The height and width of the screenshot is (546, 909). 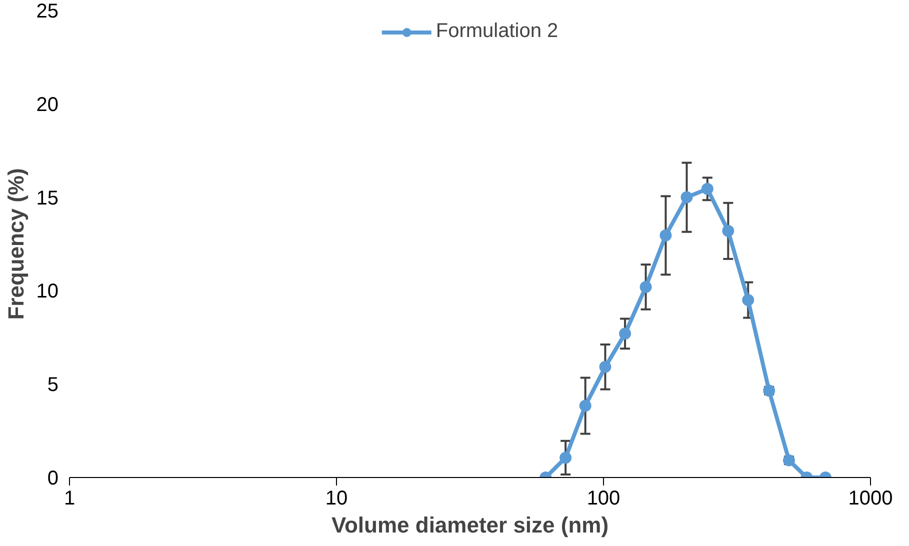 What do you see at coordinates (497, 31) in the screenshot?
I see `legend-label: Formulation 2` at bounding box center [497, 31].